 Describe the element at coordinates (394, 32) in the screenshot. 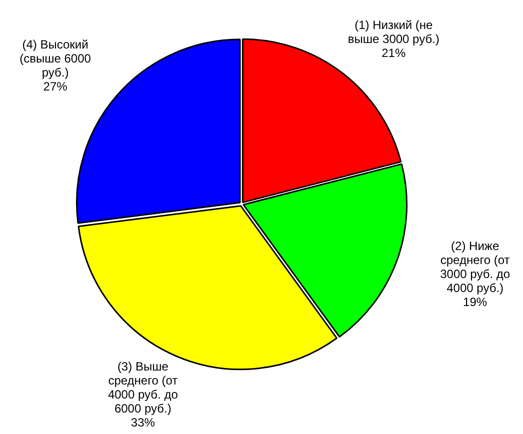

I see `slice-label: (1) Низкий (не выше 3000 руб.)` at that location.